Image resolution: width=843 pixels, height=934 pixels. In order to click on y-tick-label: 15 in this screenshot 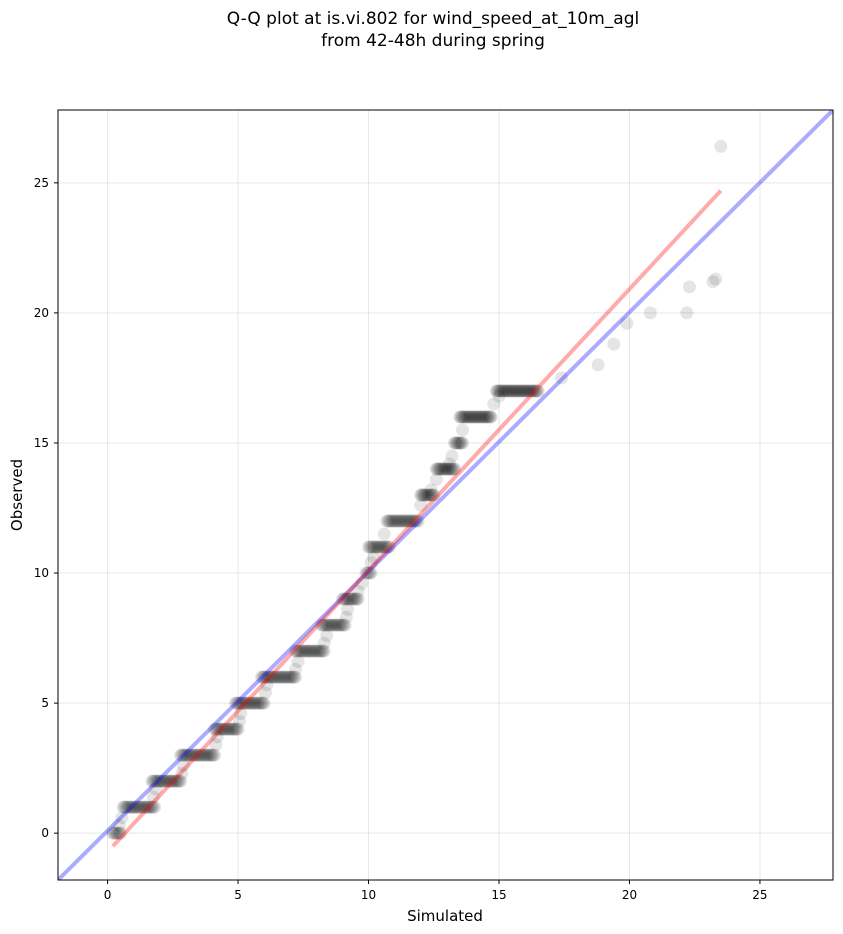, I will do `click(41, 443)`.